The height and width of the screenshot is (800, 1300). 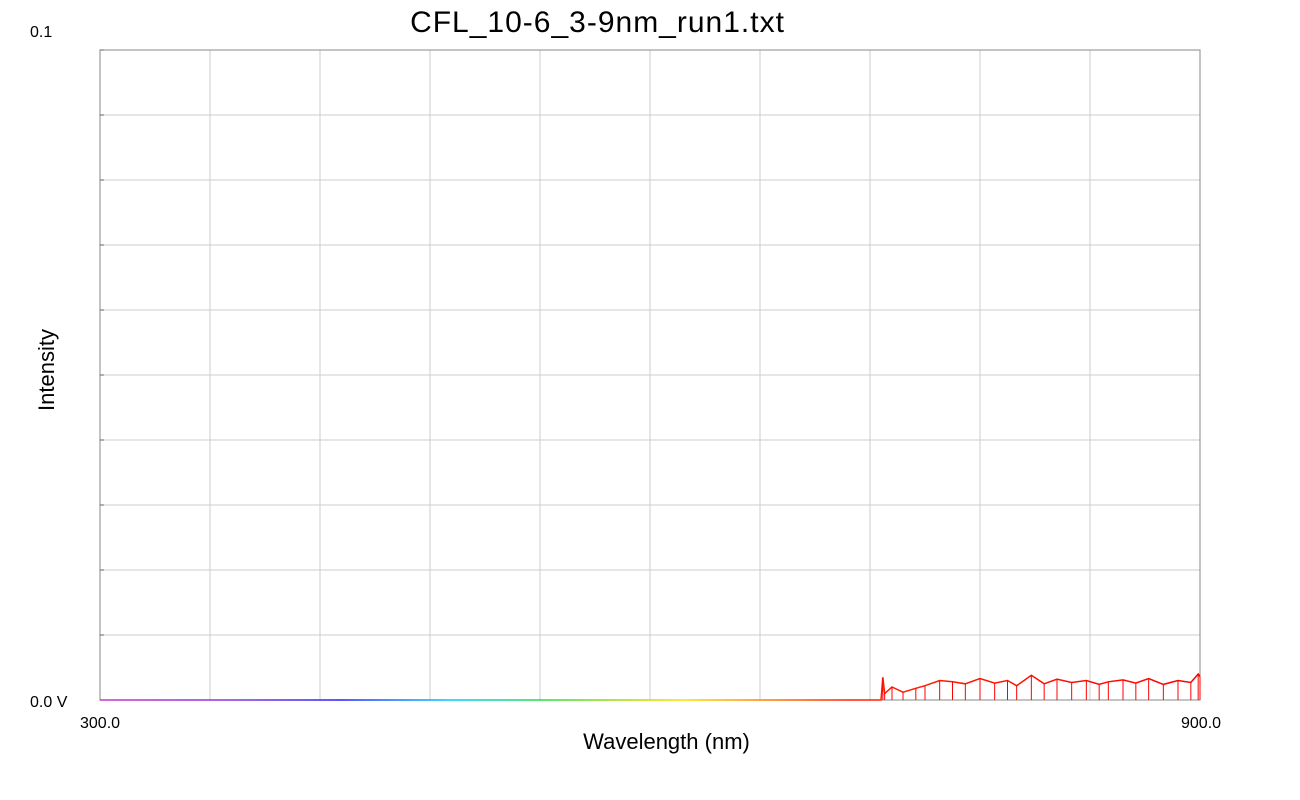 I want to click on axis-ticks, so click(x=102, y=375).